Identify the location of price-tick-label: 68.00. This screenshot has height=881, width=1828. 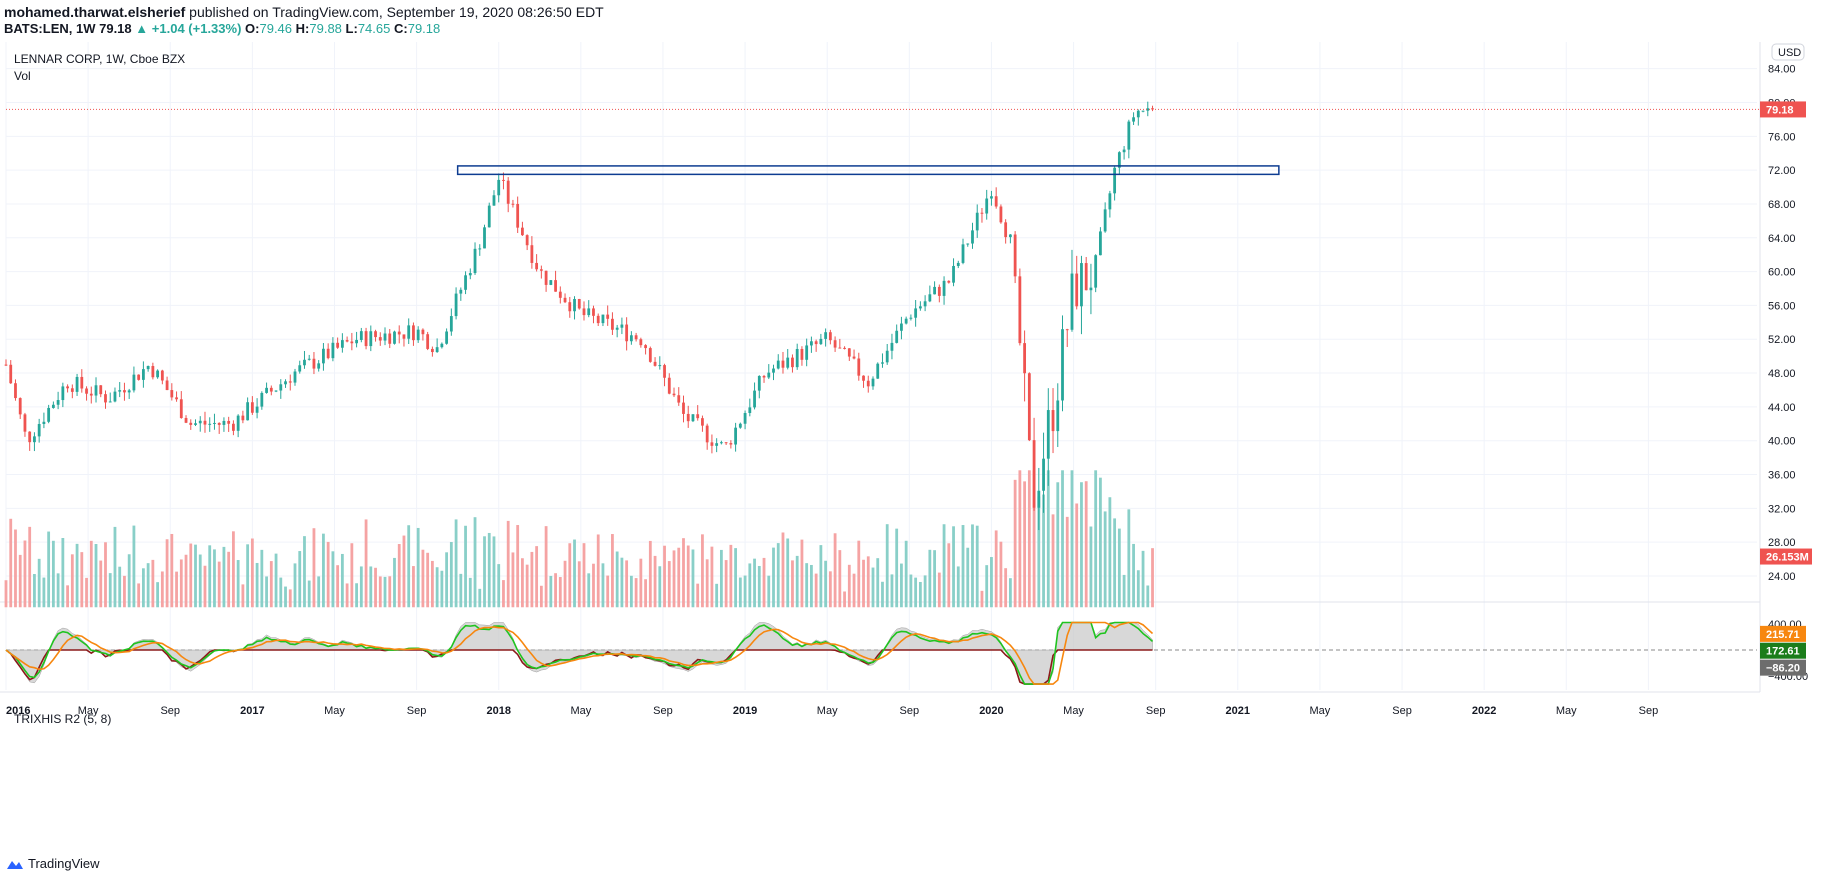
(1782, 205).